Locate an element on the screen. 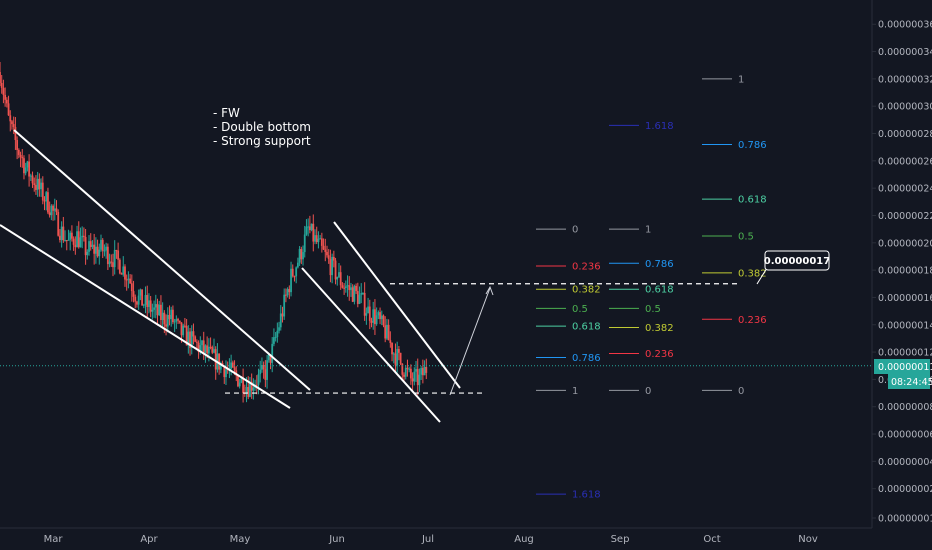 The image size is (932, 550). fib-level-label: 0.382 is located at coordinates (586, 290).